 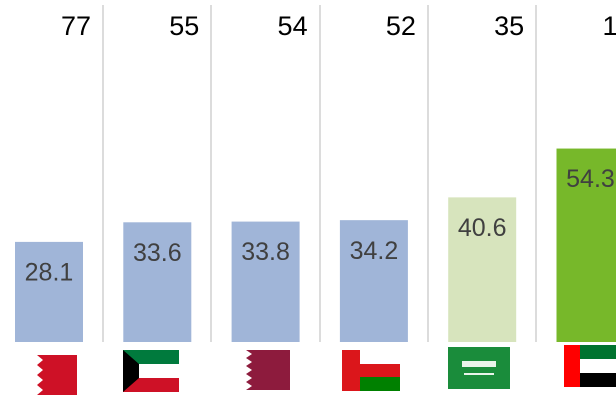 What do you see at coordinates (49, 273) in the screenshot?
I see `value-label: 28.1` at bounding box center [49, 273].